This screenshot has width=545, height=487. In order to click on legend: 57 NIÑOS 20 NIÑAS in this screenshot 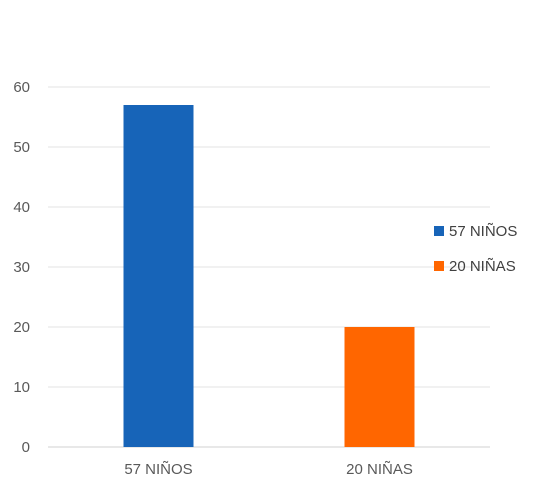, I will do `click(489, 253)`.